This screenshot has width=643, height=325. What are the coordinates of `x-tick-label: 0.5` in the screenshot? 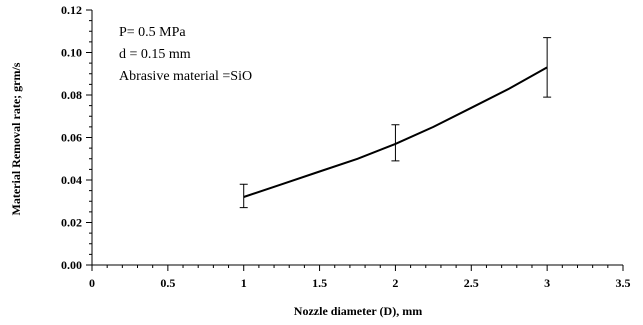 It's located at (167, 283).